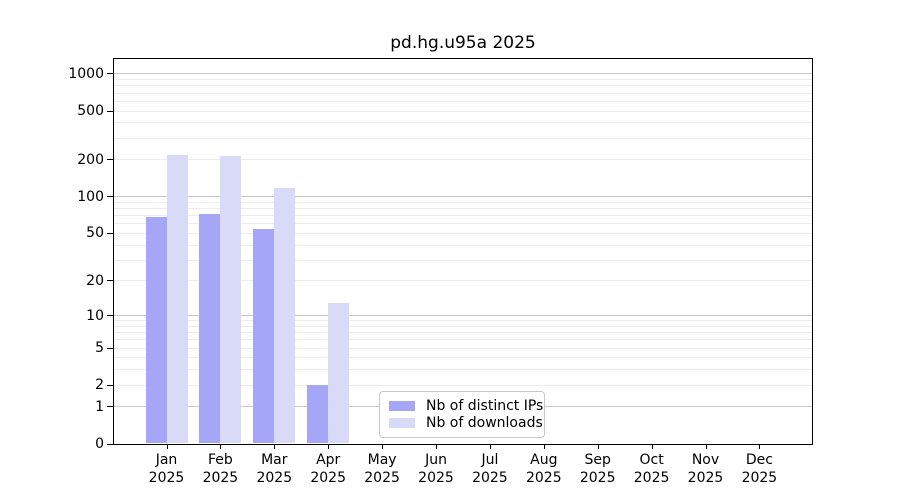 This screenshot has width=900, height=500. What do you see at coordinates (484, 423) in the screenshot?
I see `legend-label-downloads: Nb of downloads` at bounding box center [484, 423].